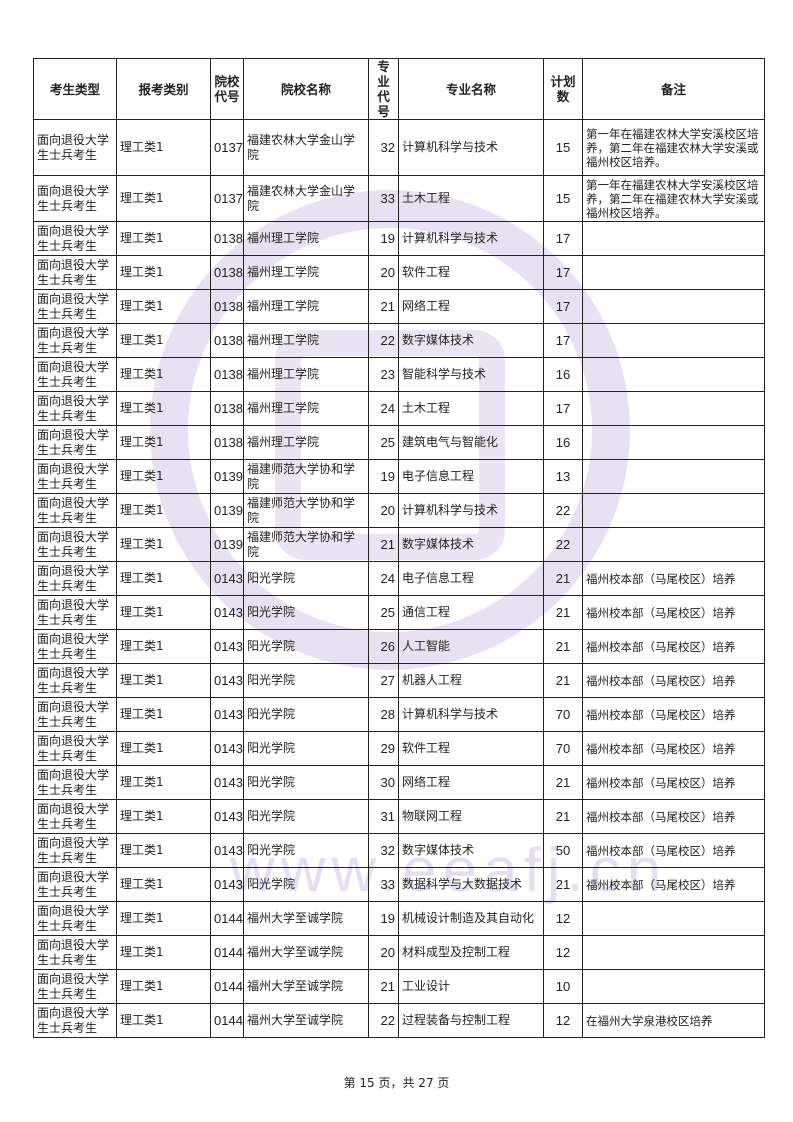 The image size is (793, 1122). What do you see at coordinates (399, 272) in the screenshot?
I see `table-row: 面向退役大学生士兵考生 理工类1 0138 福州理工学院 20 软件工程 17` at bounding box center [399, 272].